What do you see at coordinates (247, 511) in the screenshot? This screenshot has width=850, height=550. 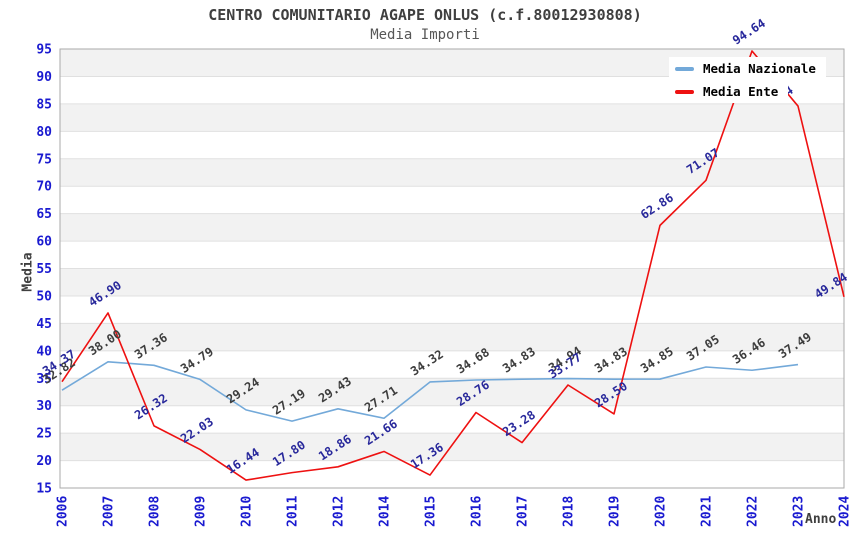 I see `x-tick-label: 2010` at bounding box center [247, 511].